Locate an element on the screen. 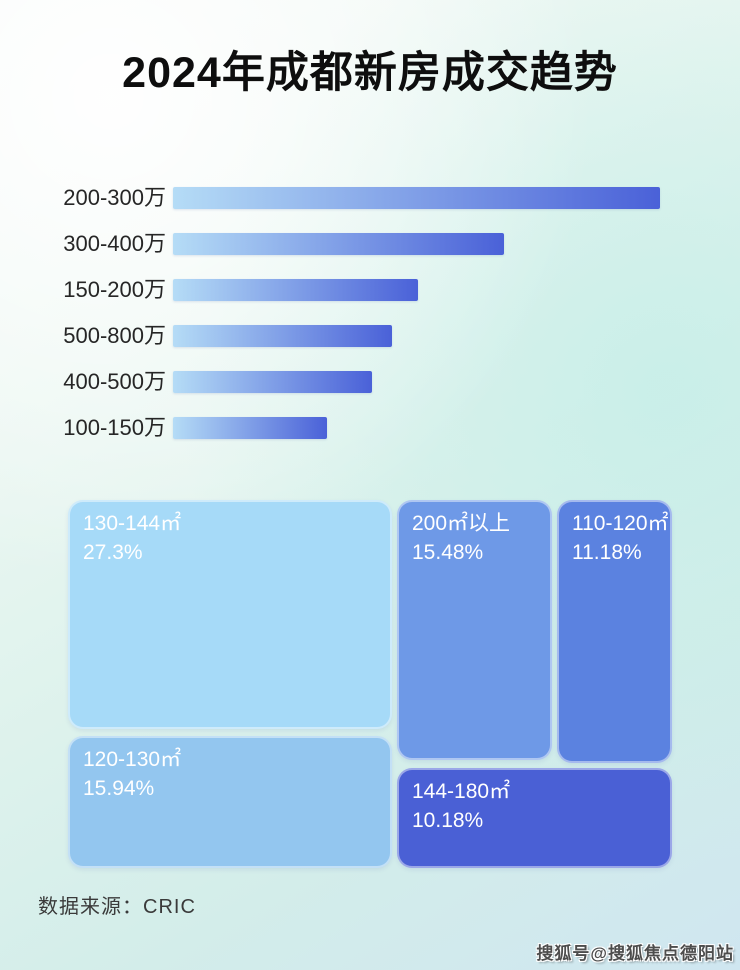 This screenshot has height=970, width=740. bar-row: 200-300万 is located at coordinates (370, 198).